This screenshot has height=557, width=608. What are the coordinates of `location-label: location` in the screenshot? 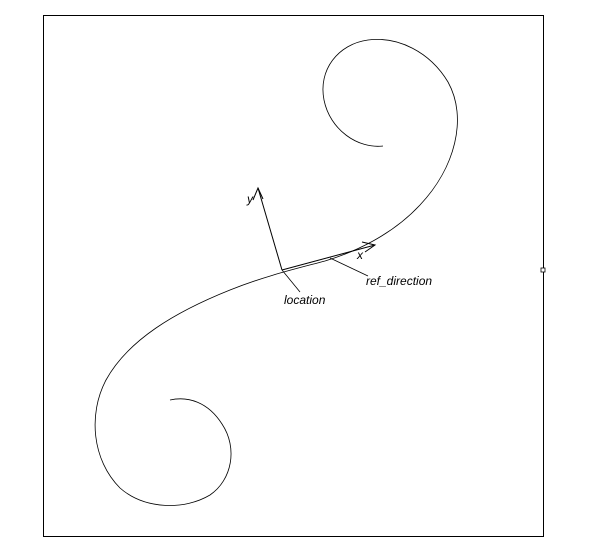 It's located at (305, 300).